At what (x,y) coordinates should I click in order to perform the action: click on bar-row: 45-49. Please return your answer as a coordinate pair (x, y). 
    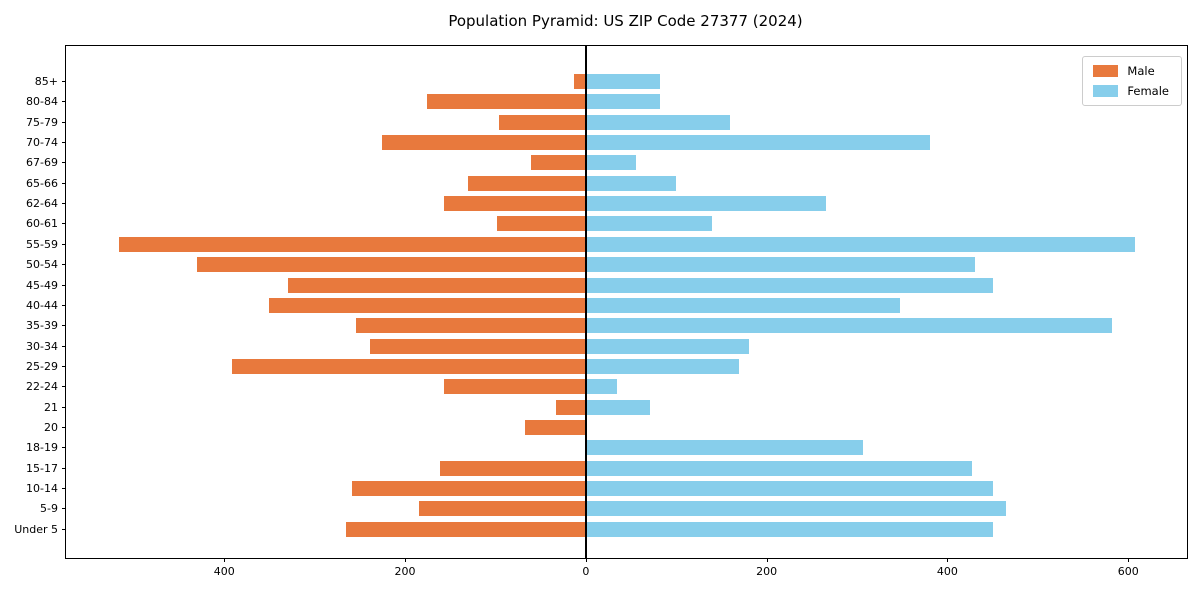
    Looking at the image, I should click on (606, 285).